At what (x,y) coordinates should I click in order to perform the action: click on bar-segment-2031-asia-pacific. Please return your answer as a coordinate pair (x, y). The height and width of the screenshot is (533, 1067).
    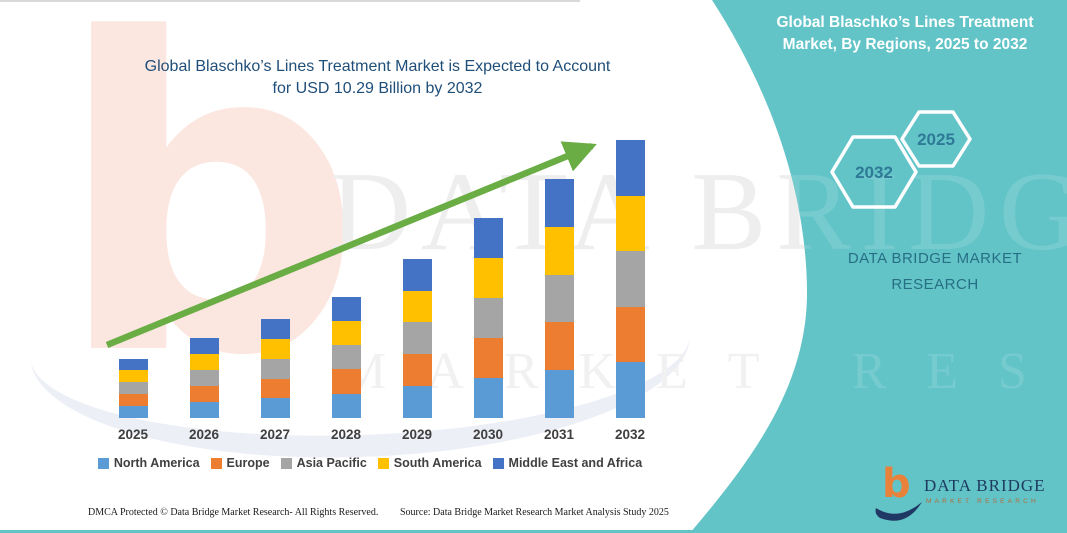
    Looking at the image, I should click on (559, 298).